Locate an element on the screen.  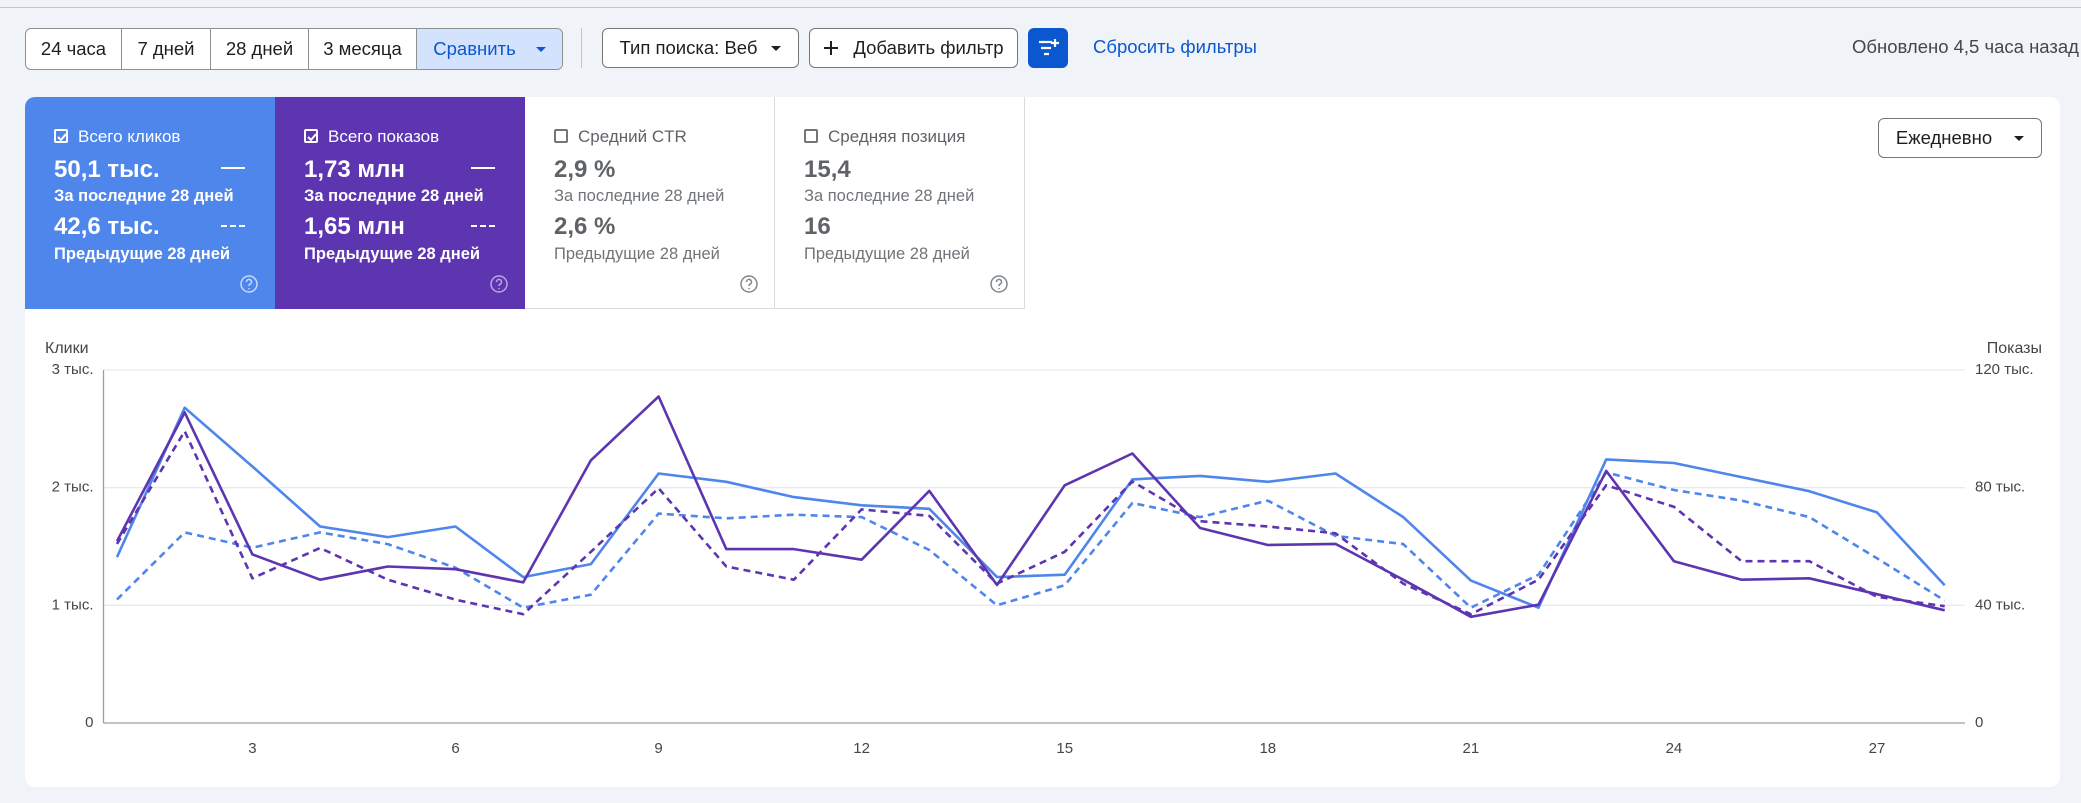
compare-label: Сравнить is located at coordinates (474, 48).